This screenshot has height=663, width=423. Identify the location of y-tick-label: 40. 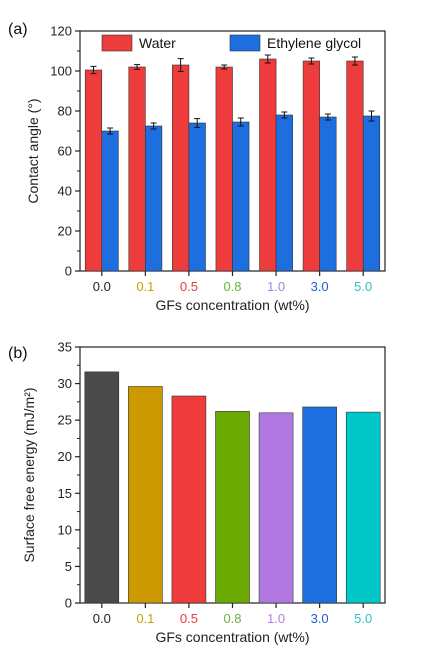
(65, 191).